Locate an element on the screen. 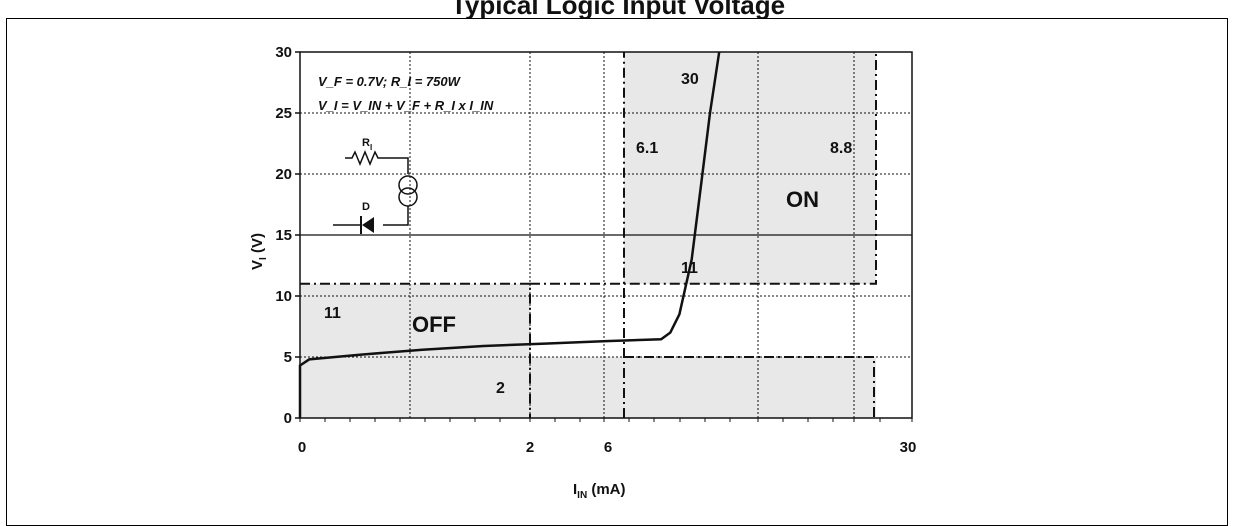 The height and width of the screenshot is (526, 1236). x-tick-label: 0 is located at coordinates (302, 447).